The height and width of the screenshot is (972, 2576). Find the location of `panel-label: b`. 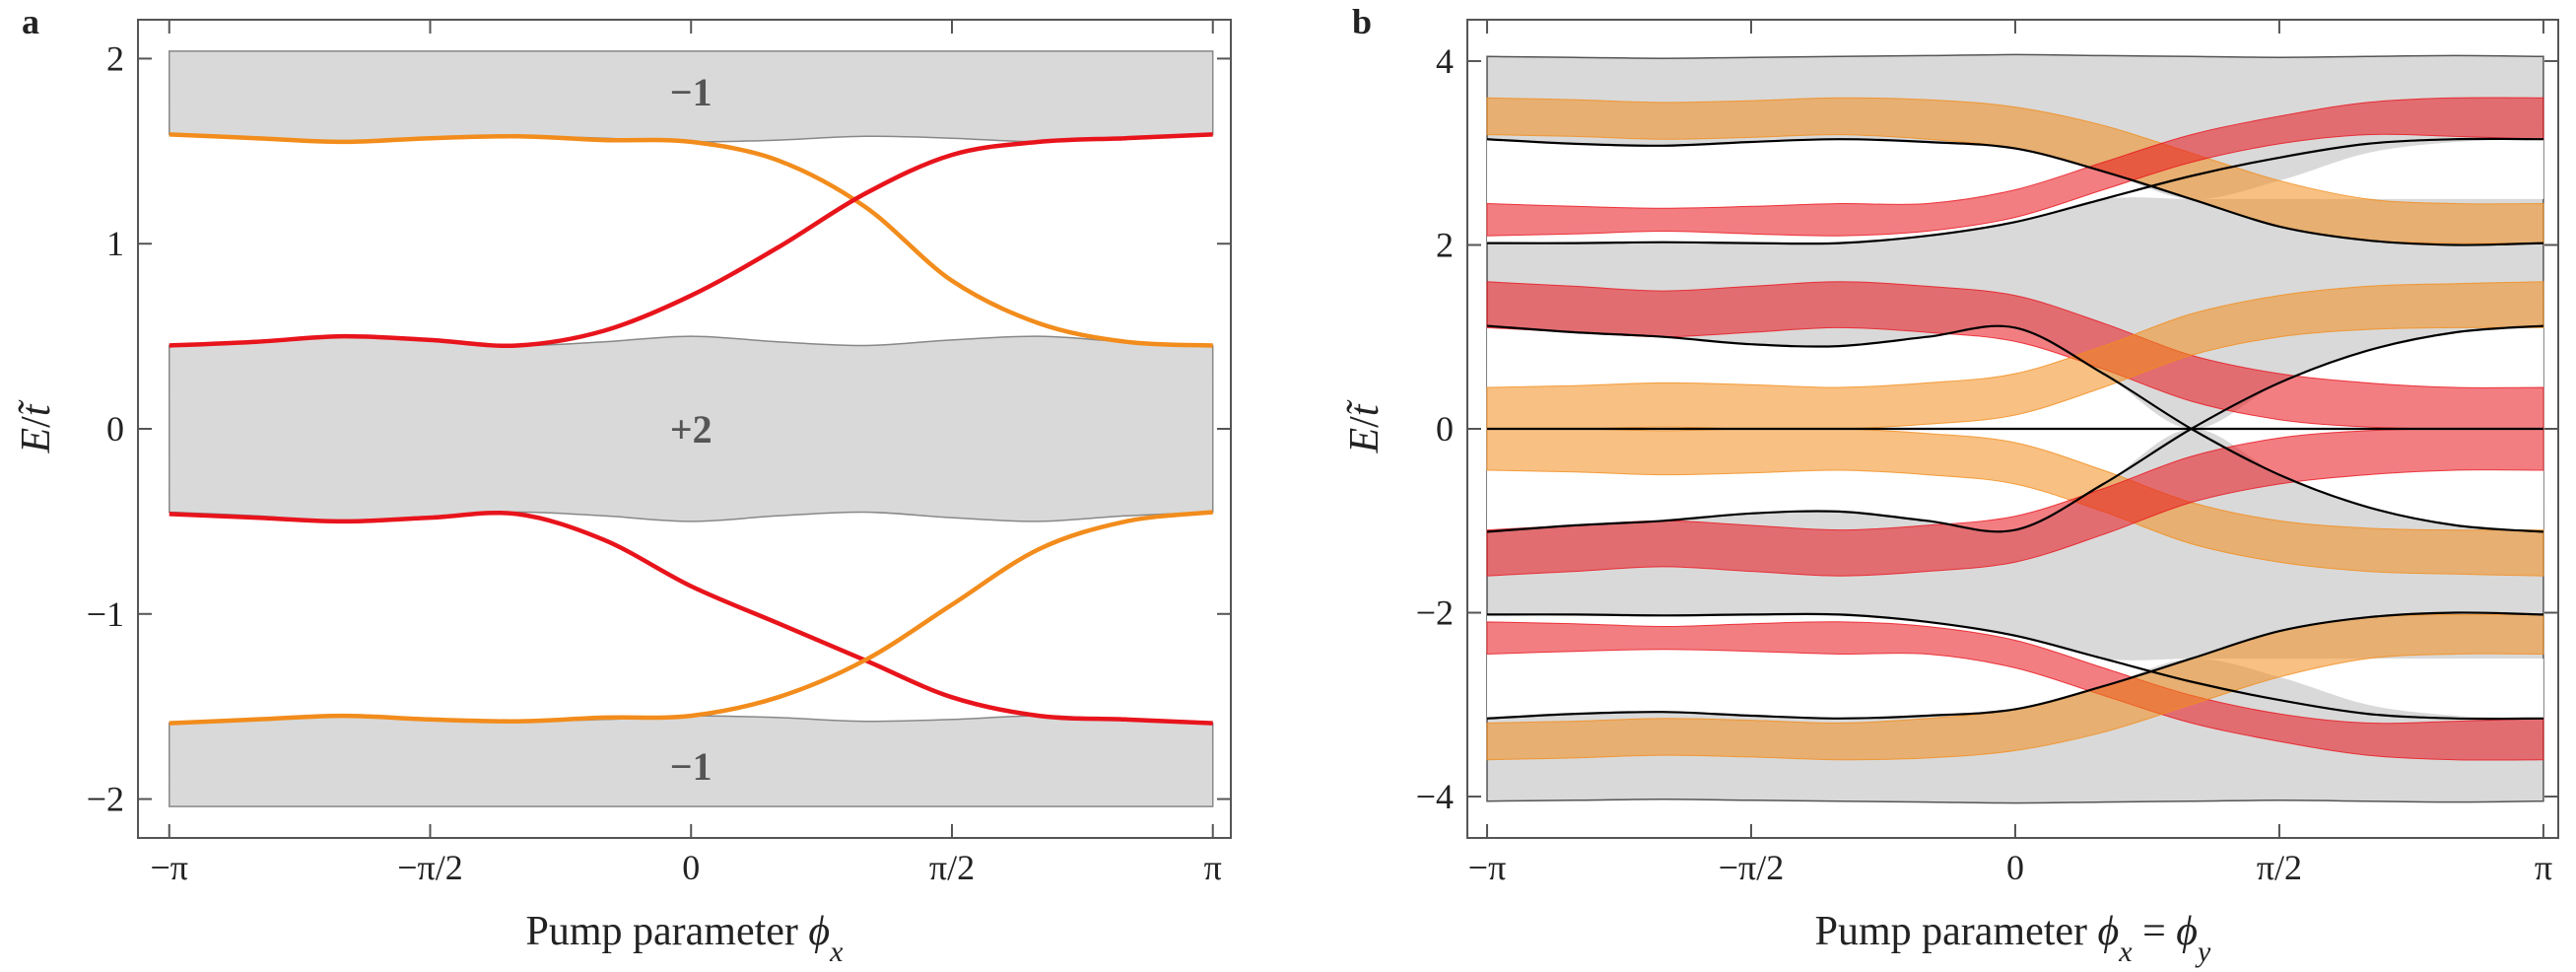

panel-label: b is located at coordinates (1362, 21).